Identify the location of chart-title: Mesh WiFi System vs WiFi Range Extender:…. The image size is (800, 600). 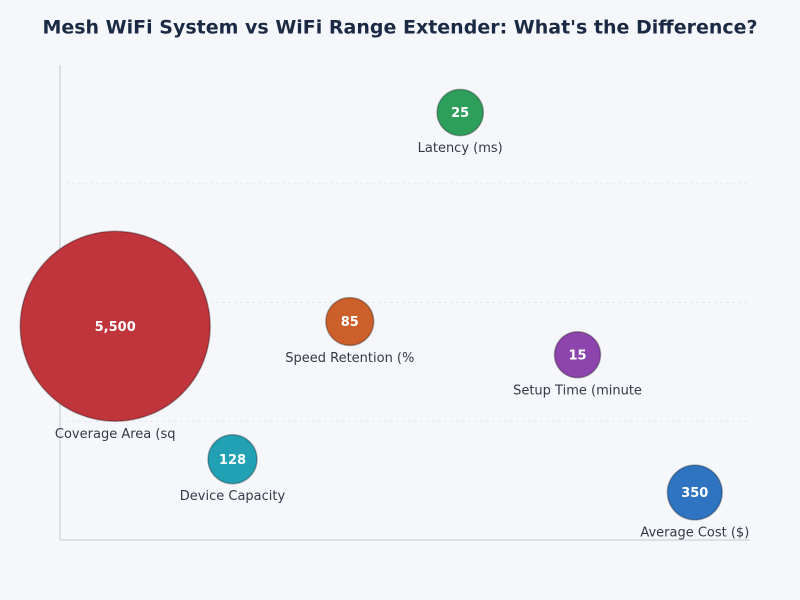
(399, 28).